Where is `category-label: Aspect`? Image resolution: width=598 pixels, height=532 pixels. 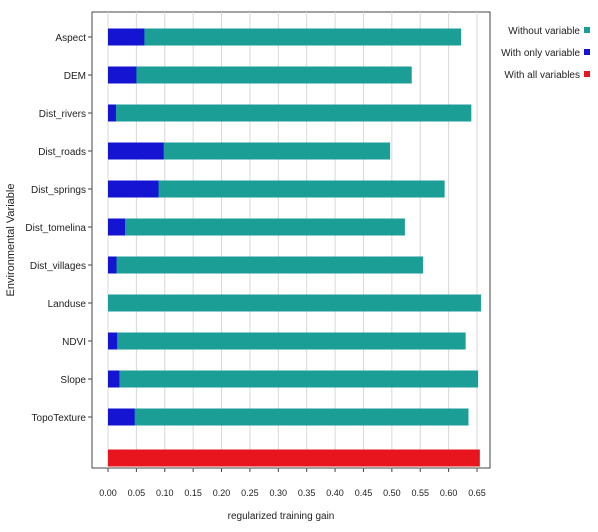
category-label: Aspect is located at coordinates (70, 38).